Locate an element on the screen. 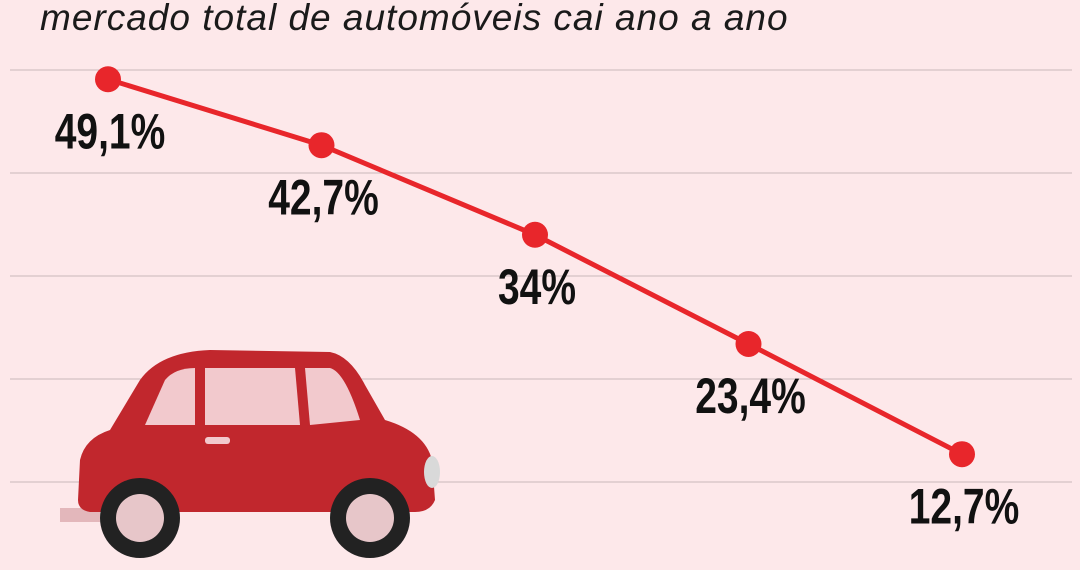  data-label: 42,7% is located at coordinates (323, 197).